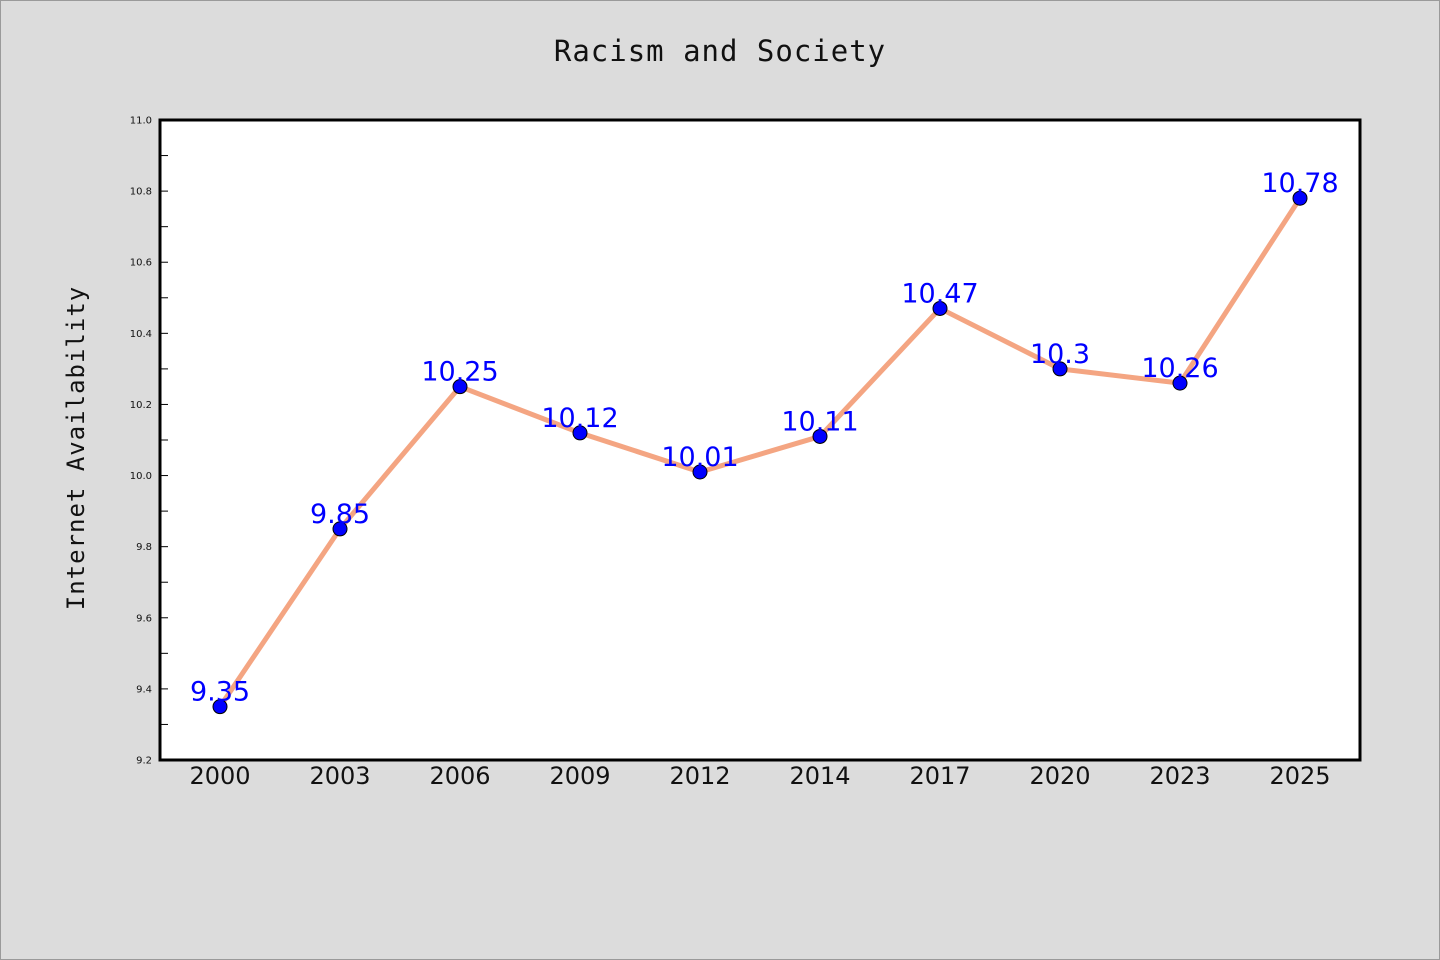  Describe the element at coordinates (144, 761) in the screenshot. I see `y-tick-label: 9.2` at that location.